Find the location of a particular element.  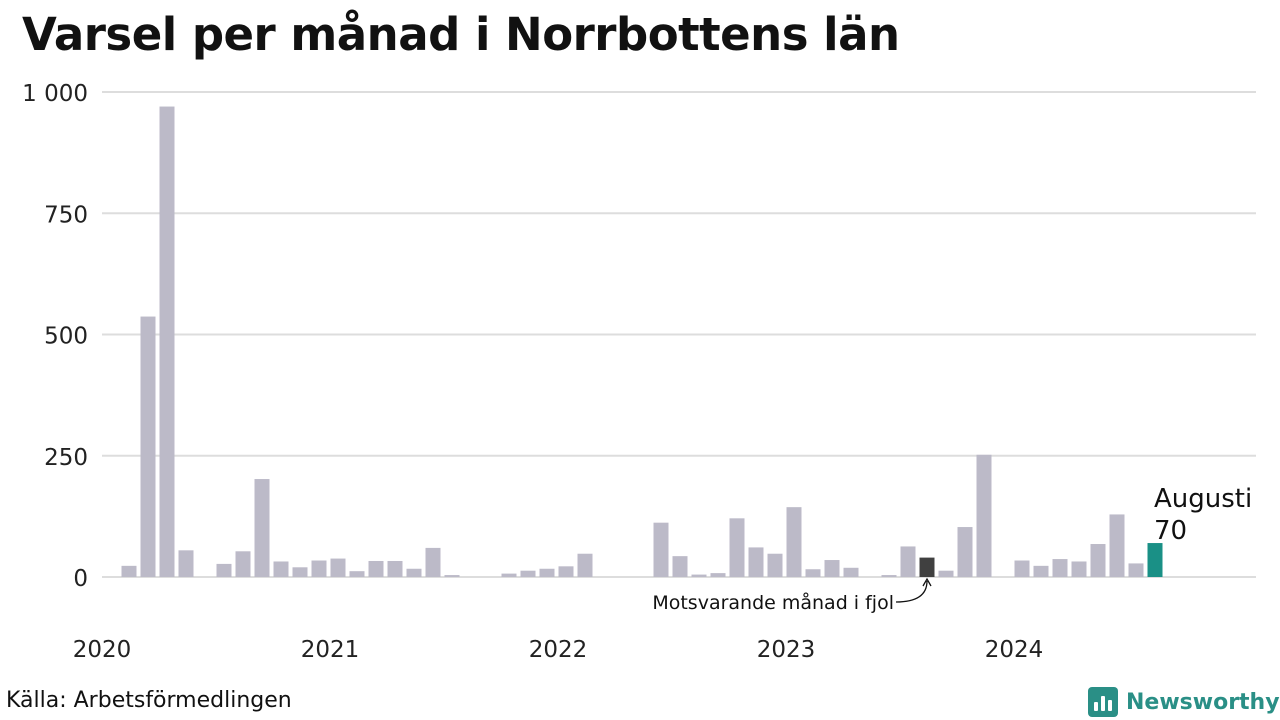

x-tick-label: 2022 is located at coordinates (558, 650).